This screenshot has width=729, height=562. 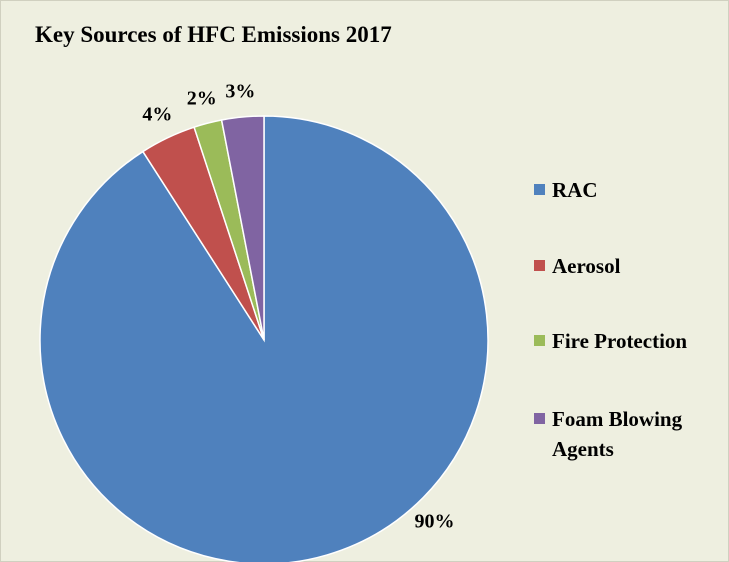 What do you see at coordinates (617, 434) in the screenshot?
I see `legend-label: Foam Blowing Agents` at bounding box center [617, 434].